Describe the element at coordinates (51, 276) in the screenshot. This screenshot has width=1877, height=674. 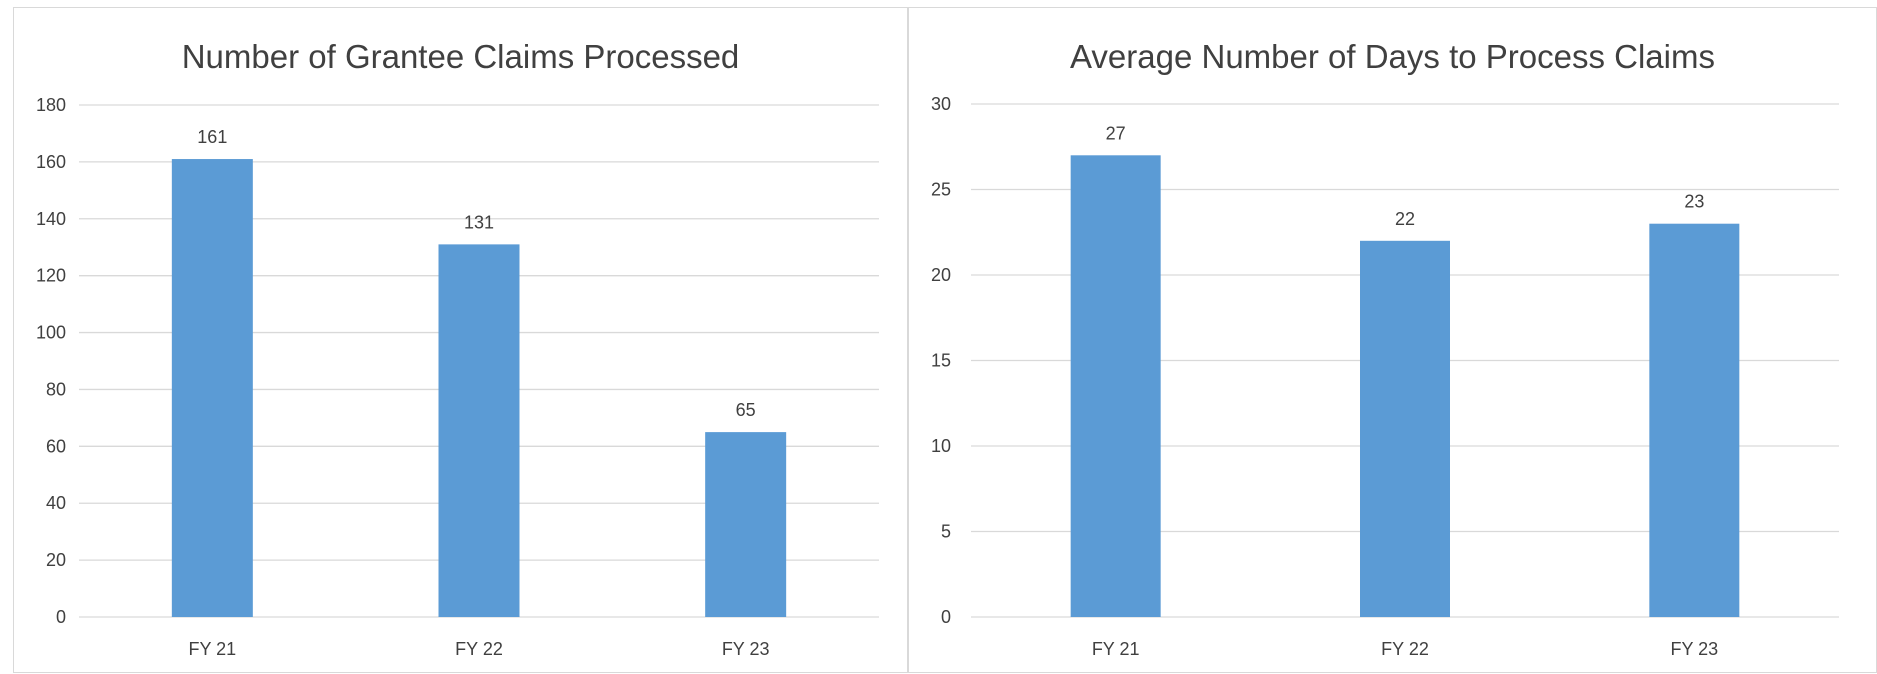
I see `y-tick-label: 120` at that location.